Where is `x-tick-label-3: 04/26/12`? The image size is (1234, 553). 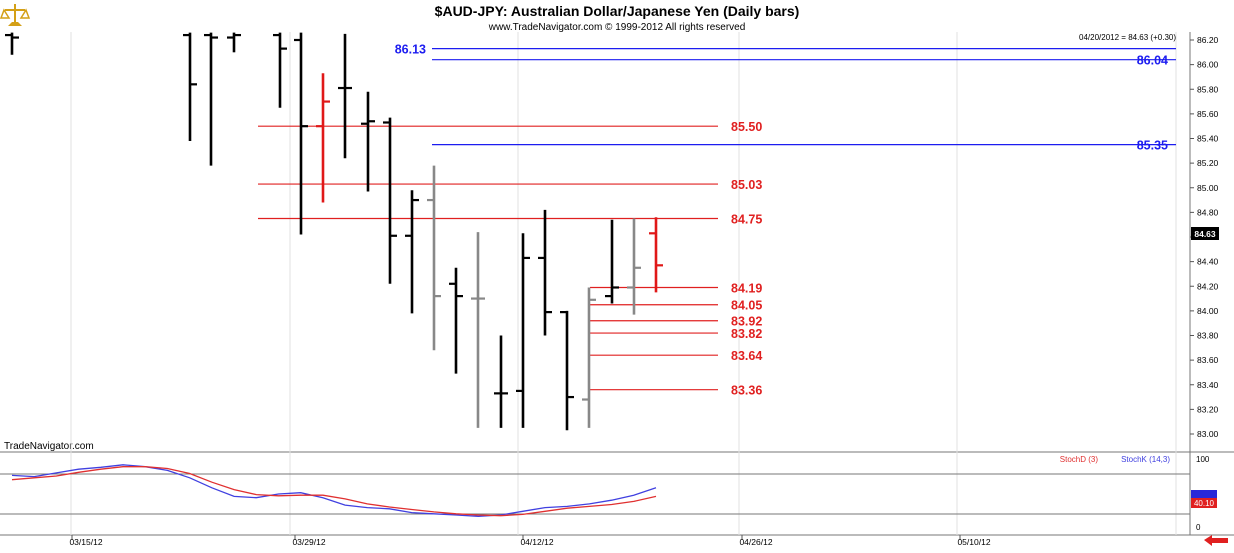 x-tick-label-3: 04/26/12 is located at coordinates (755, 542).